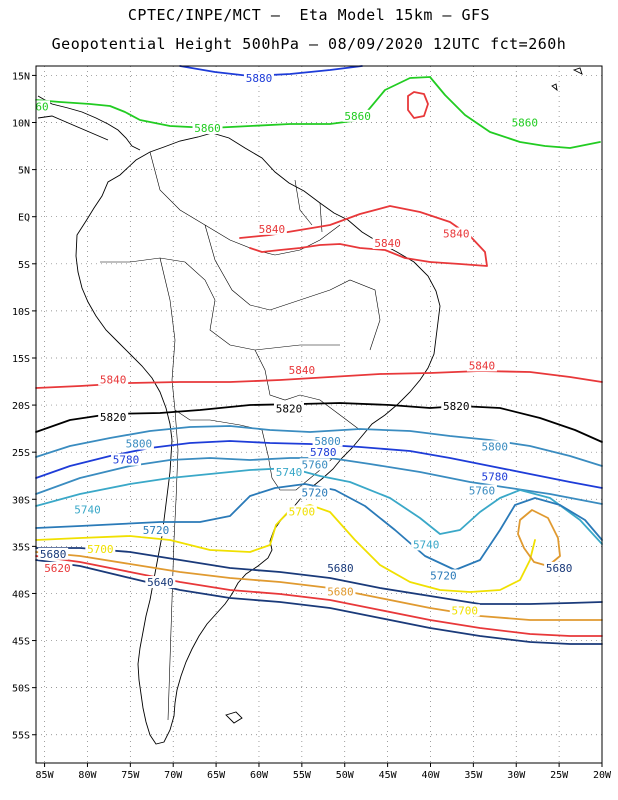 This screenshot has height=800, width=618. What do you see at coordinates (21, 359) in the screenshot?
I see `lat-tick-label: 15S` at bounding box center [21, 359].